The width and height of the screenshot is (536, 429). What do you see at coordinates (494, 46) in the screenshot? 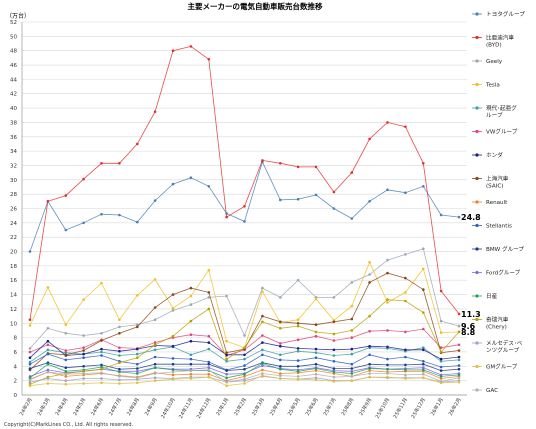
I see `legend-label: (BYD)` at bounding box center [494, 46].